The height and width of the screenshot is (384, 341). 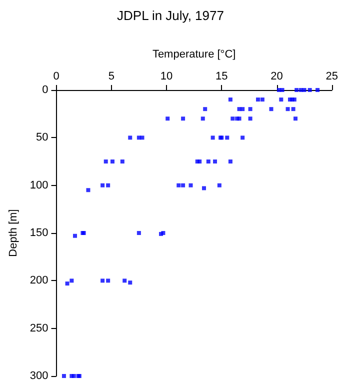 I want to click on y-tick-label: 100, so click(x=39, y=185).